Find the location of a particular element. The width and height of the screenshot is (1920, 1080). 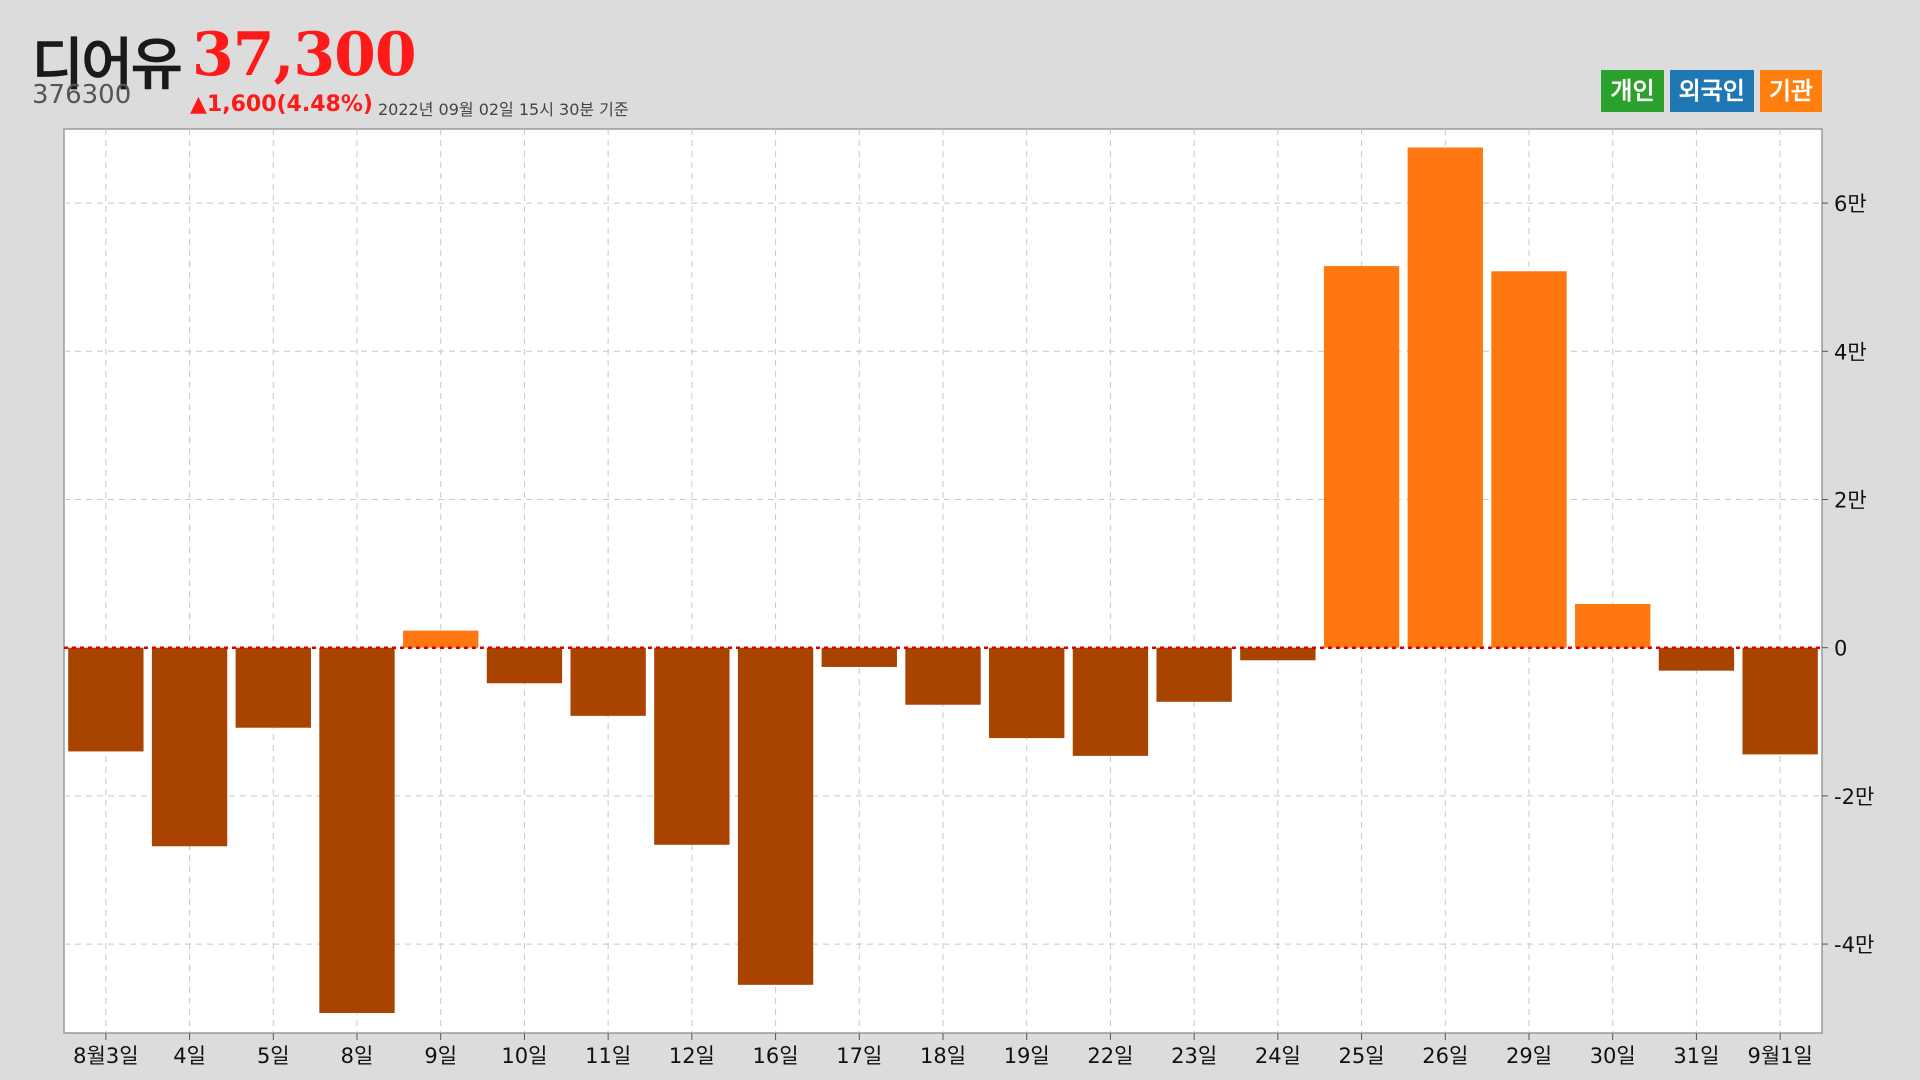

bar-31일 is located at coordinates (1696, 659).